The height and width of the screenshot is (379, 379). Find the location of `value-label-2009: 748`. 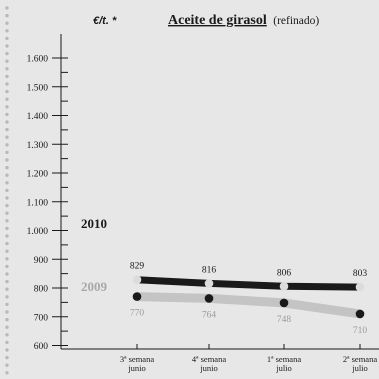

value-label-2009: 748 is located at coordinates (284, 320).